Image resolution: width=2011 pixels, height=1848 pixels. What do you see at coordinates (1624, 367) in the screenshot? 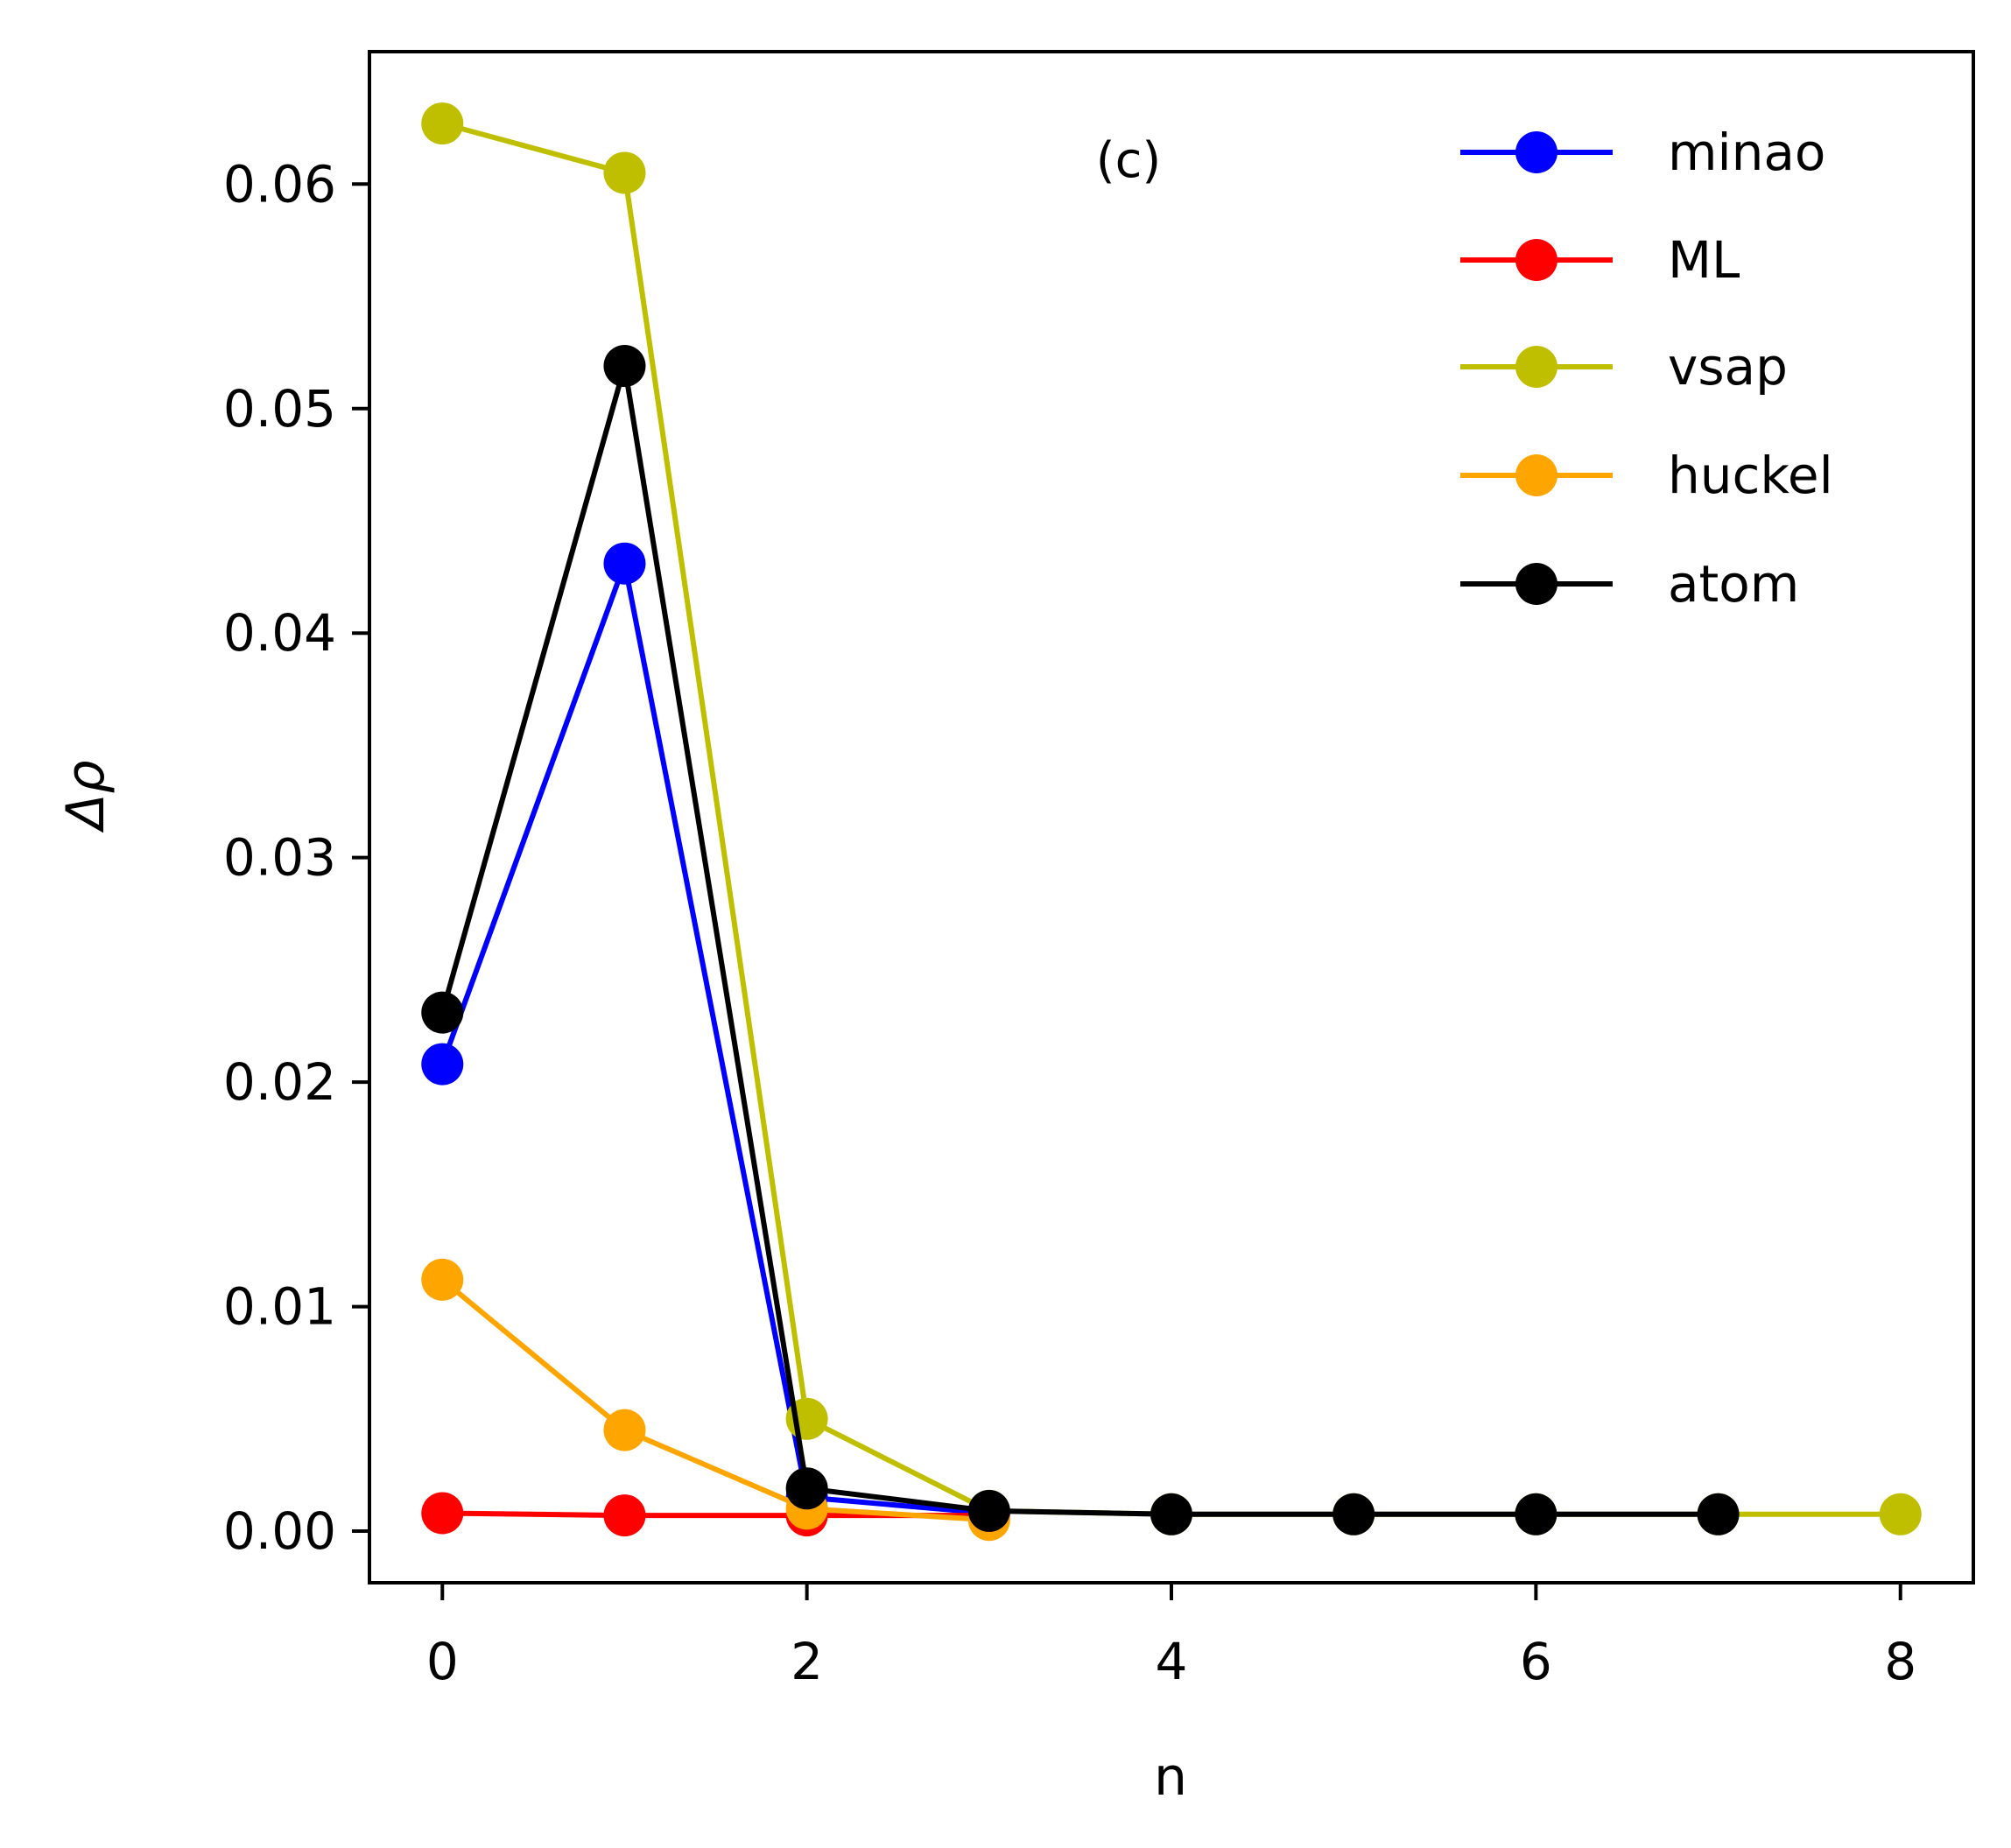
I see `legend-item-vsap: vsap` at bounding box center [1624, 367].